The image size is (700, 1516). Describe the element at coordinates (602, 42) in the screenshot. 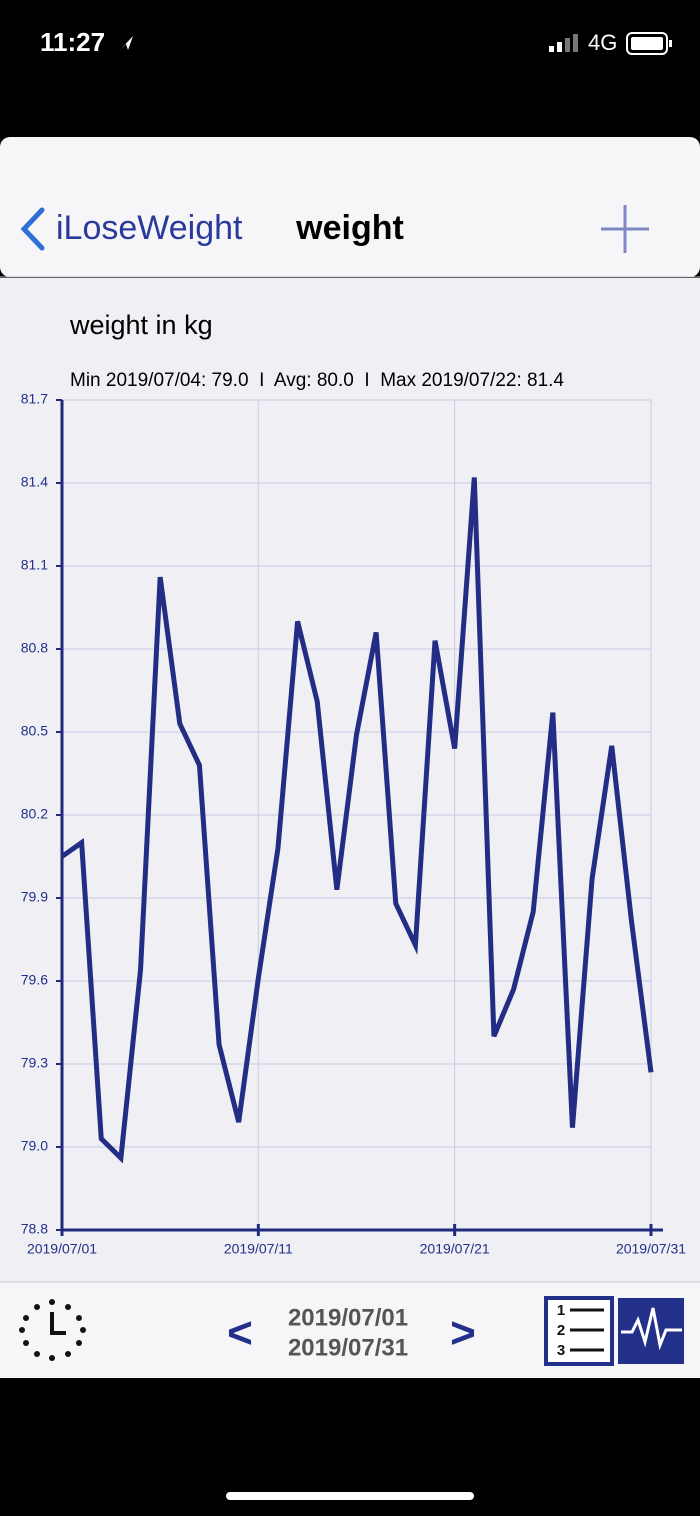

I see `network: 4G` at that location.